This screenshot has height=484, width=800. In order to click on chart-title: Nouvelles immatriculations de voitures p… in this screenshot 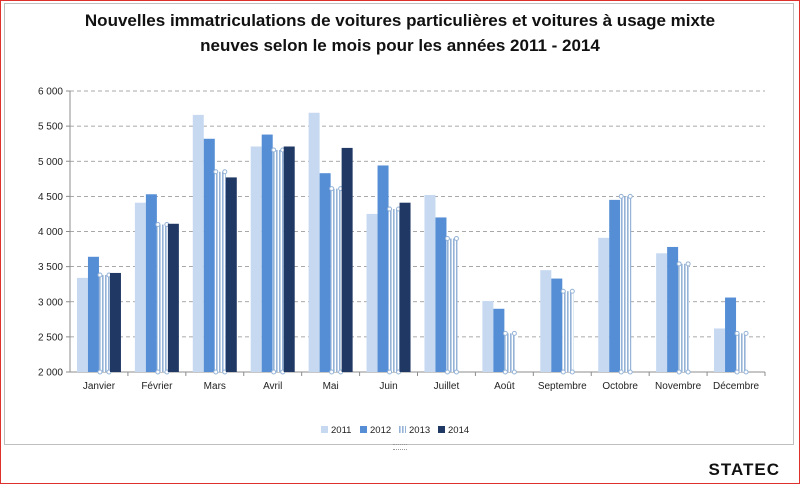, I will do `click(400, 33)`.